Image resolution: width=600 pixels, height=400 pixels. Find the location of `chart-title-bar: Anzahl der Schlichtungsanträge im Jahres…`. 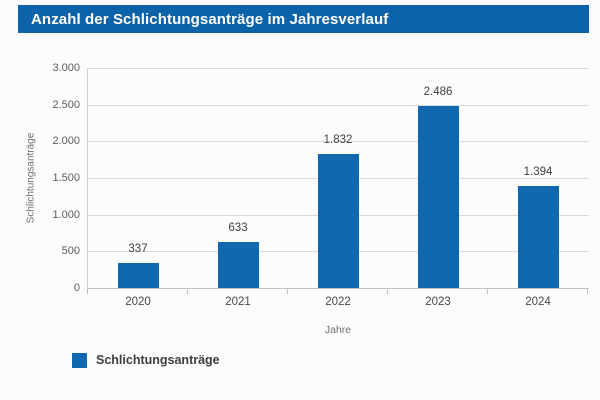

chart-title-bar: Anzahl der Schlichtungsanträge im Jahres… is located at coordinates (303, 19).